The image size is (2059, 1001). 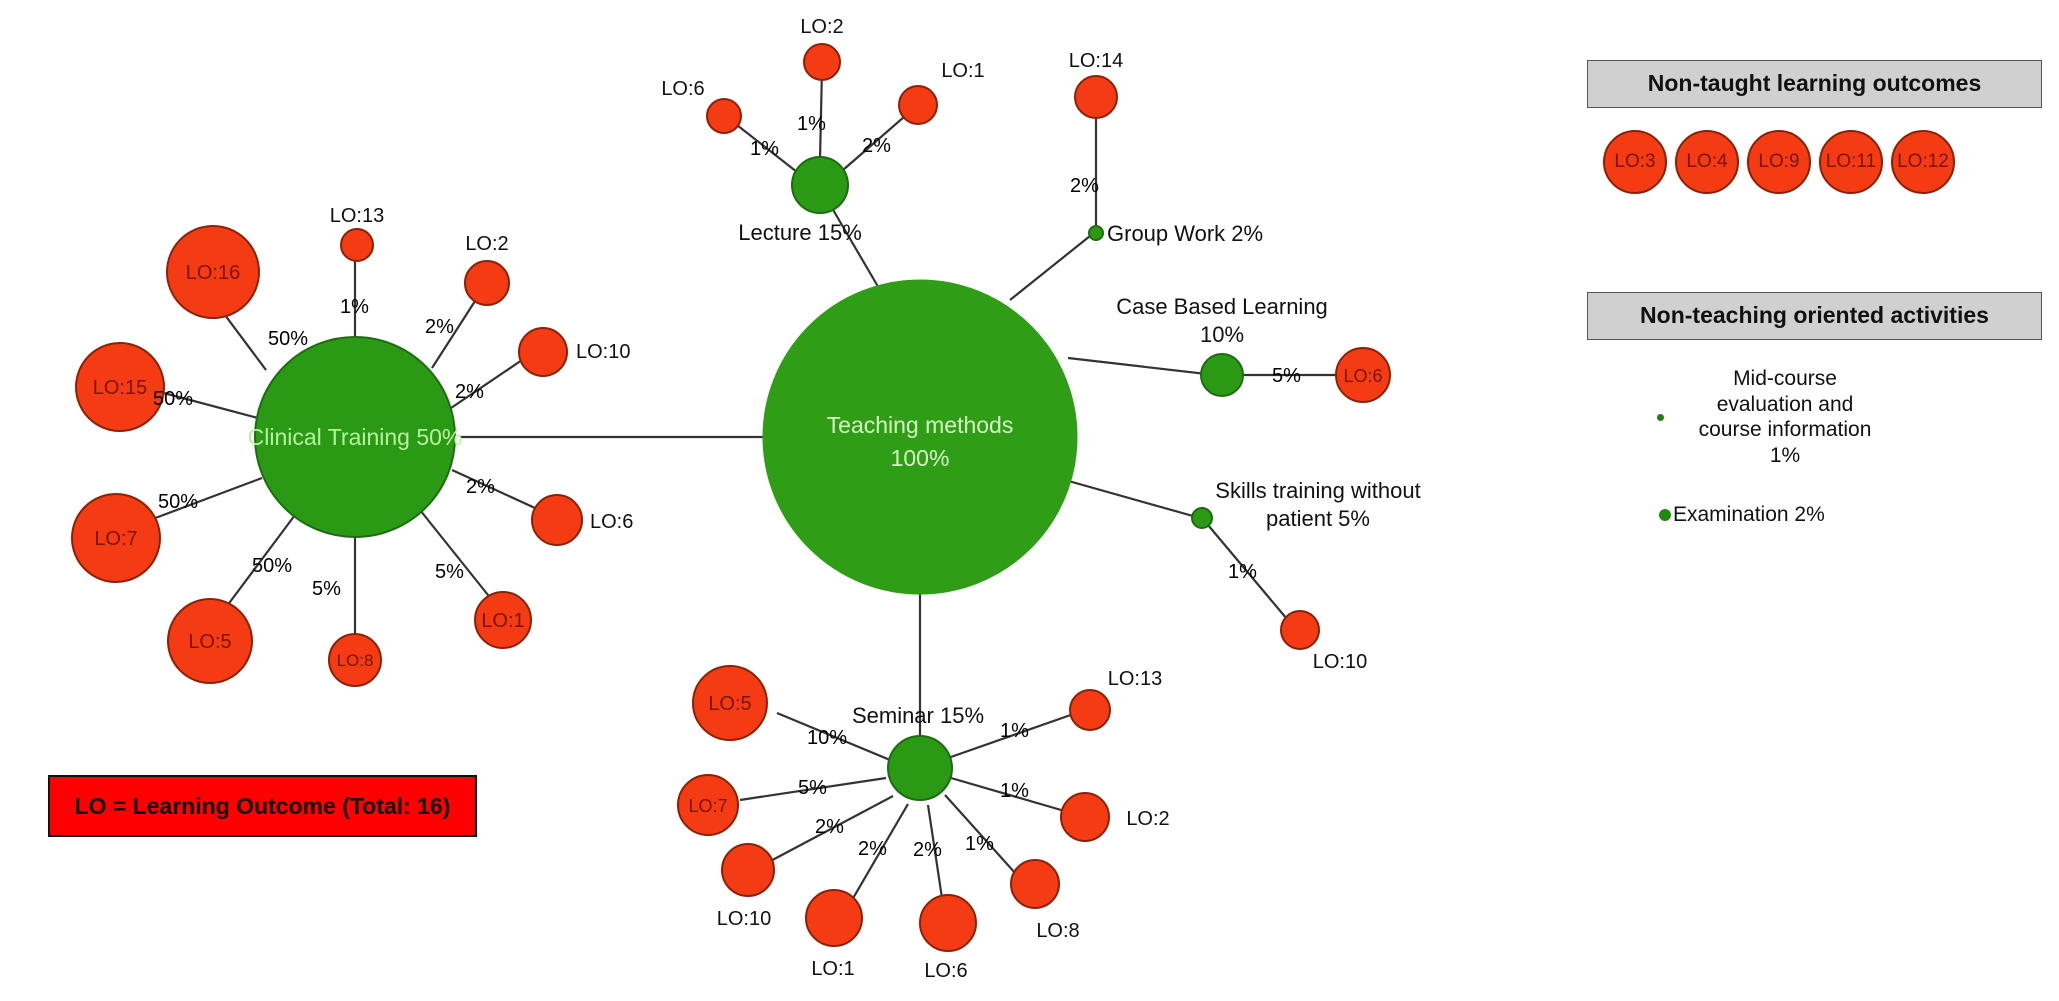 I want to click on edge-clinical-lo15, so click(x=209, y=405).